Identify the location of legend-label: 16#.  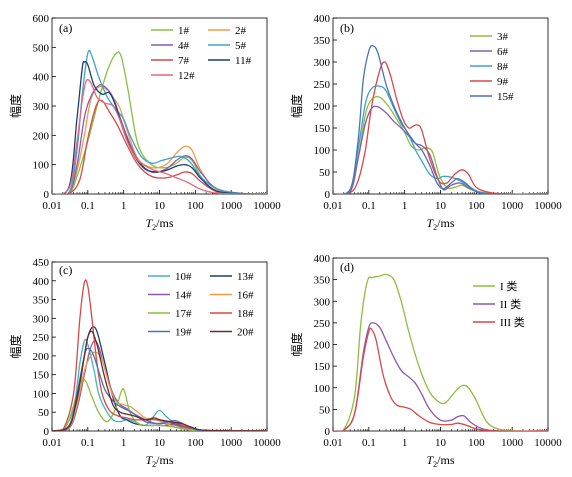
(245, 296).